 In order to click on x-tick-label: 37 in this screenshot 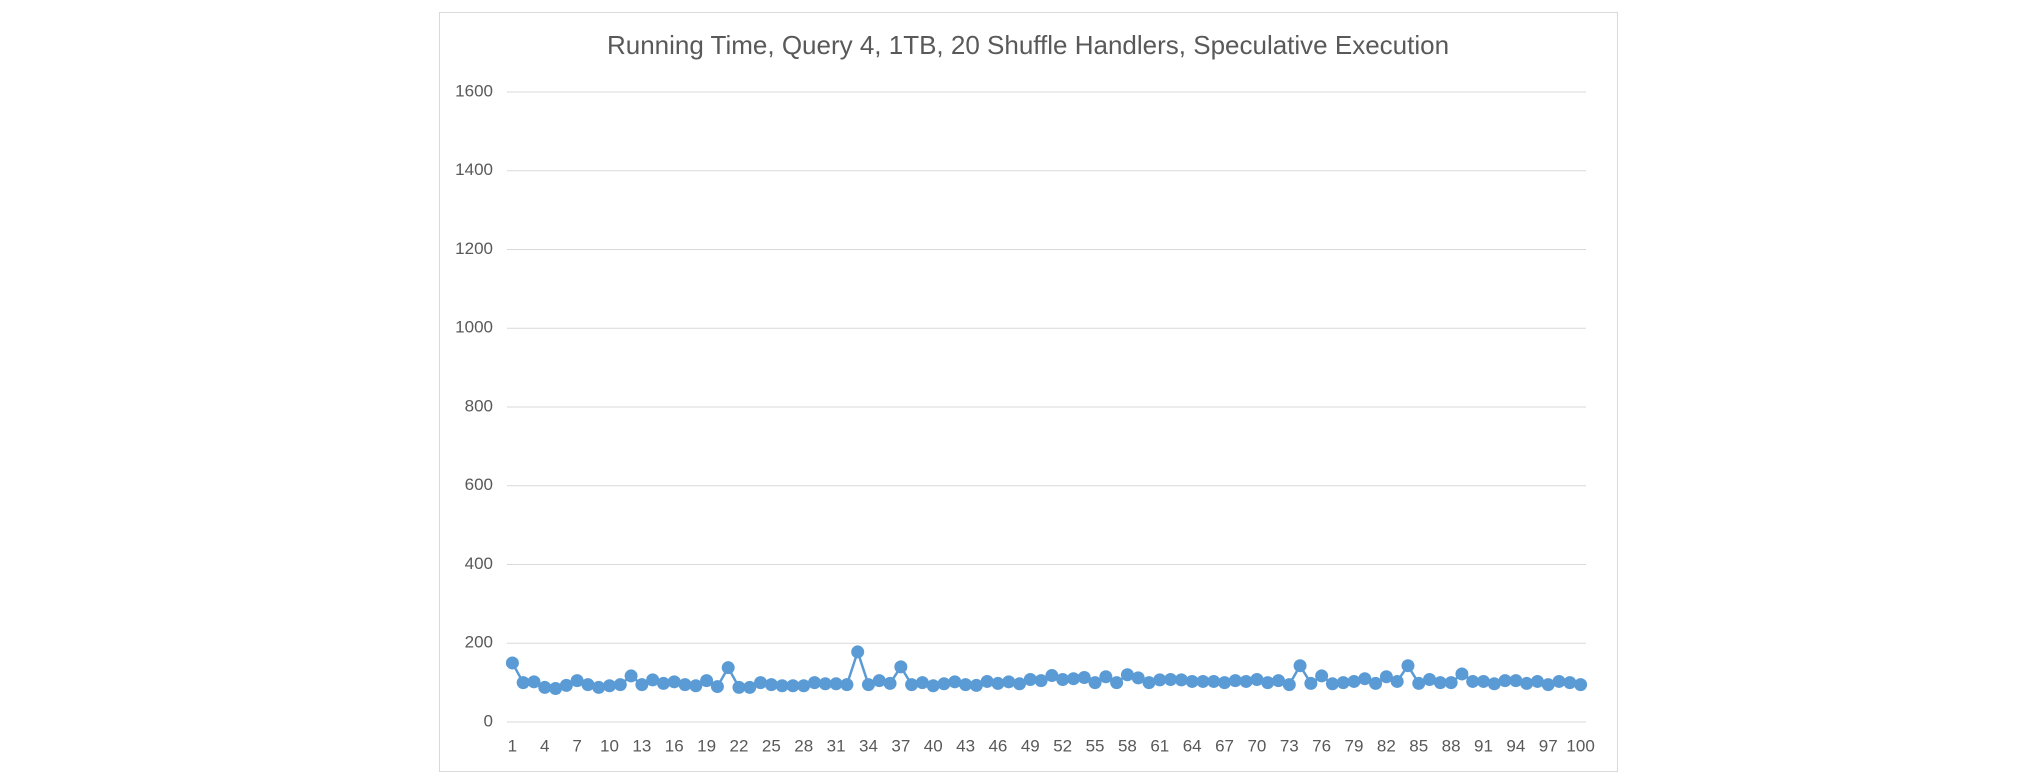, I will do `click(900, 745)`.